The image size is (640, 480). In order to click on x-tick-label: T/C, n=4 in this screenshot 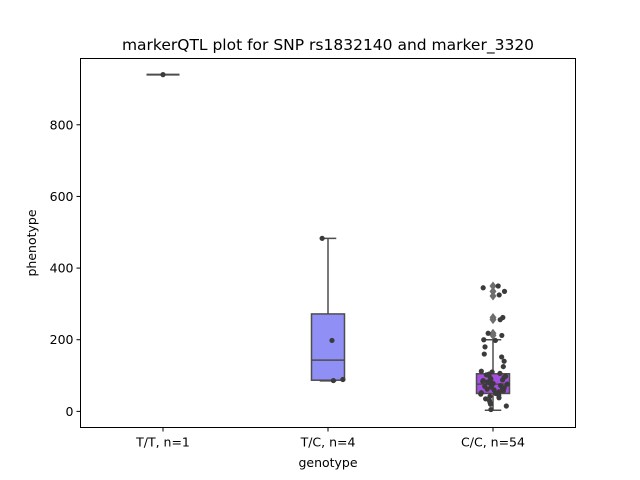, I will do `click(328, 442)`.